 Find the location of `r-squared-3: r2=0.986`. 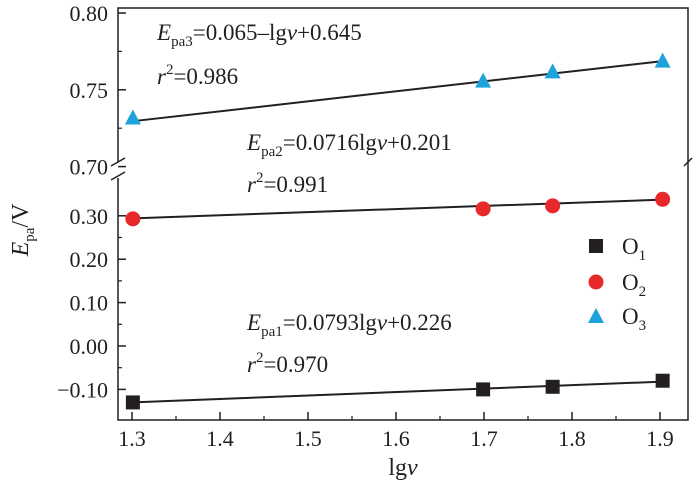

r-squared-3: r2=0.986 is located at coordinates (197, 75).